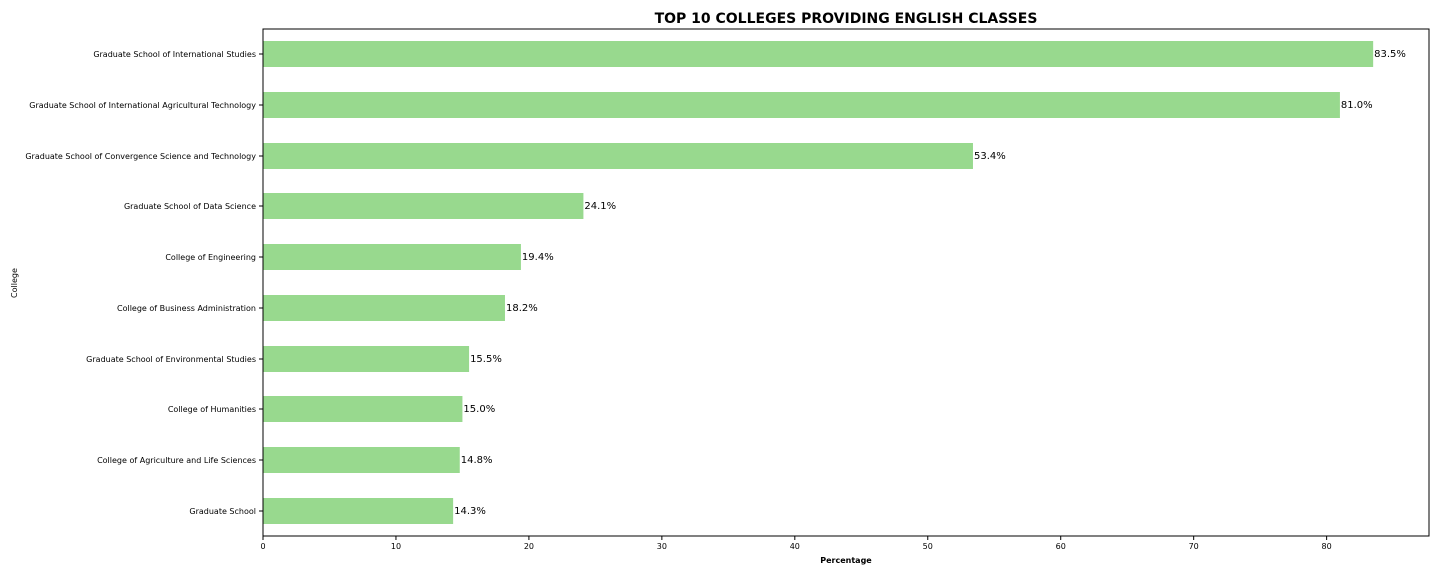 This screenshot has width=1440, height=576. What do you see at coordinates (14, 283) in the screenshot?
I see `y-axis-title: College` at bounding box center [14, 283].